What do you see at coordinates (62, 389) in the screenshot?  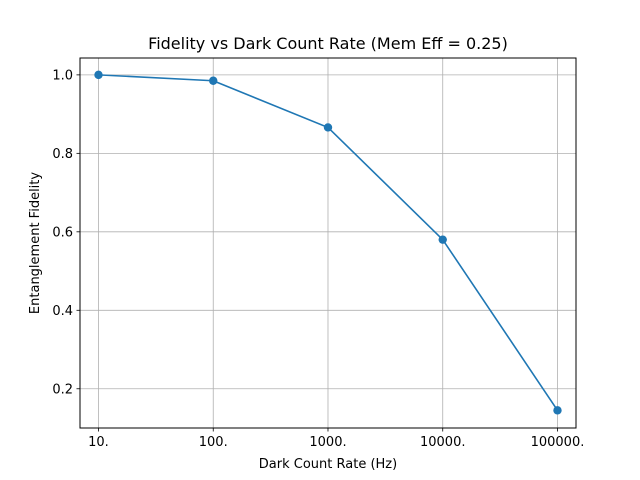 I see `y-tick-label: 0.2` at bounding box center [62, 389].